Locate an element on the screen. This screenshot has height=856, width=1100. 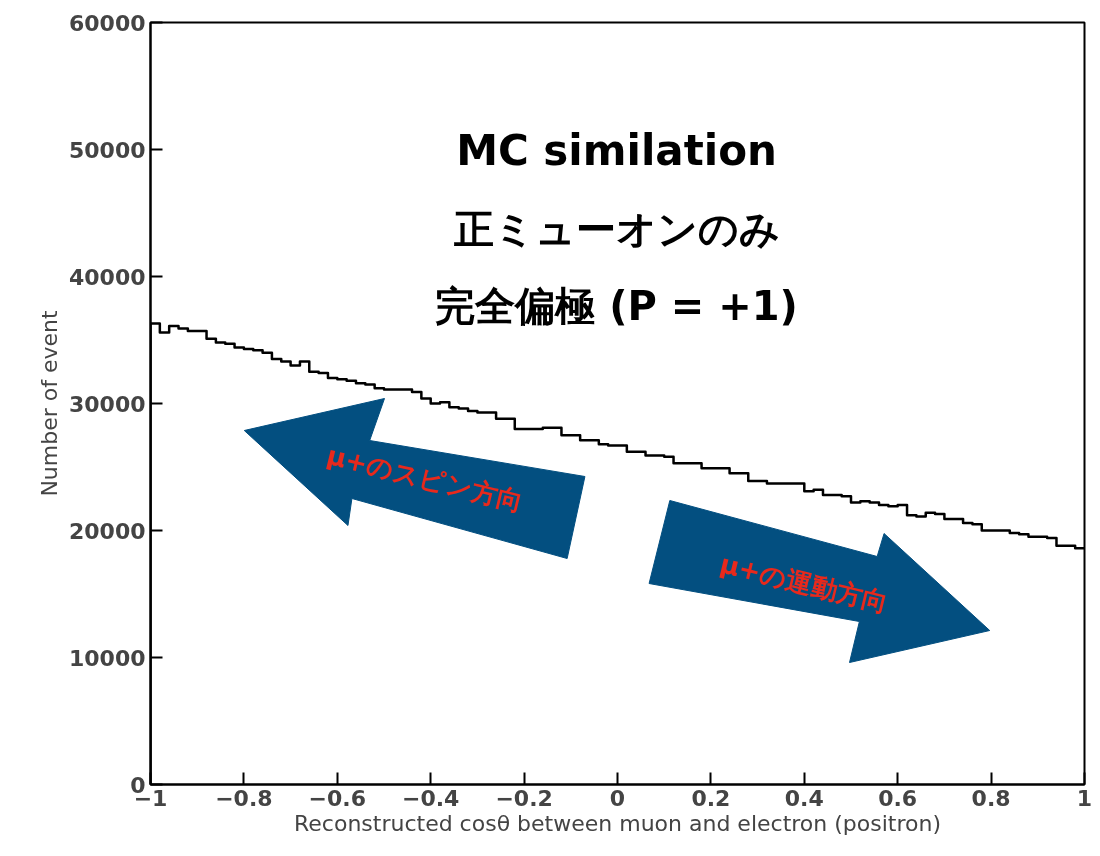
x-tick-label: 0.2 is located at coordinates (711, 798).